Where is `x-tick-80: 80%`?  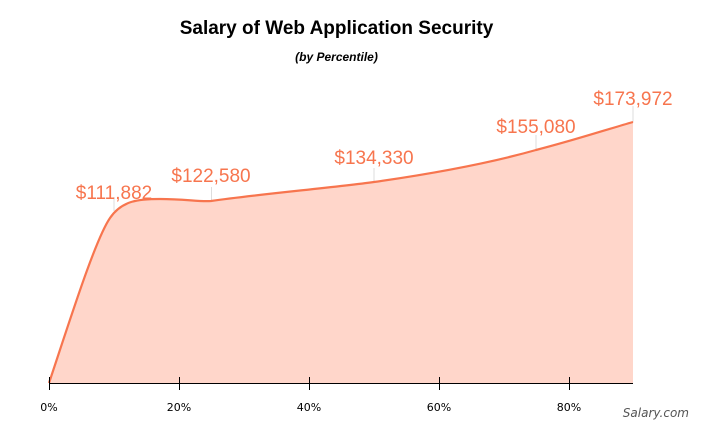 x-tick-80: 80% is located at coordinates (569, 407).